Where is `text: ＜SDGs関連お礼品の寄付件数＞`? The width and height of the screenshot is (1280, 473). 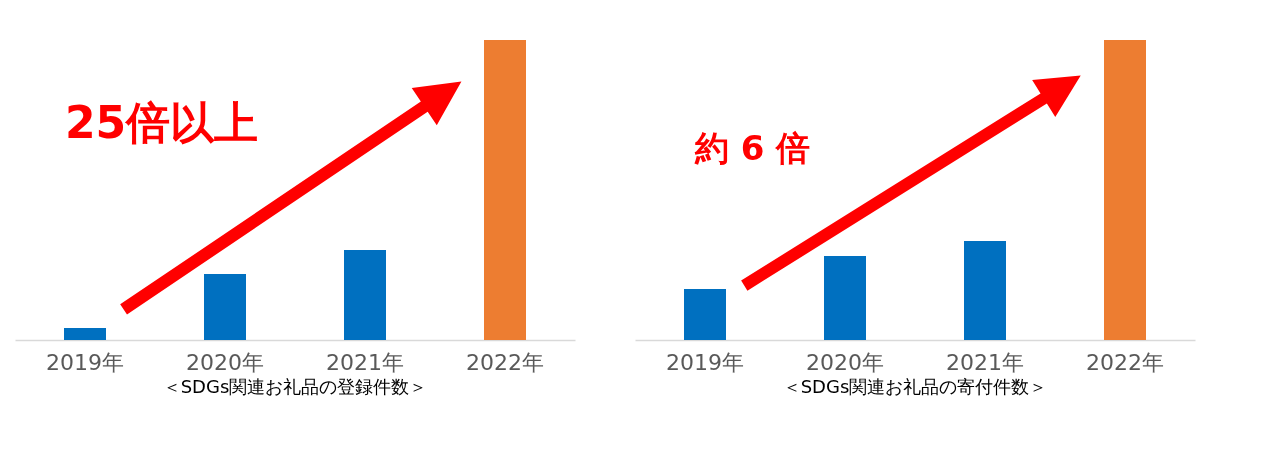 text: ＜SDGs関連お礼品の寄付件数＞ is located at coordinates (915, 386).